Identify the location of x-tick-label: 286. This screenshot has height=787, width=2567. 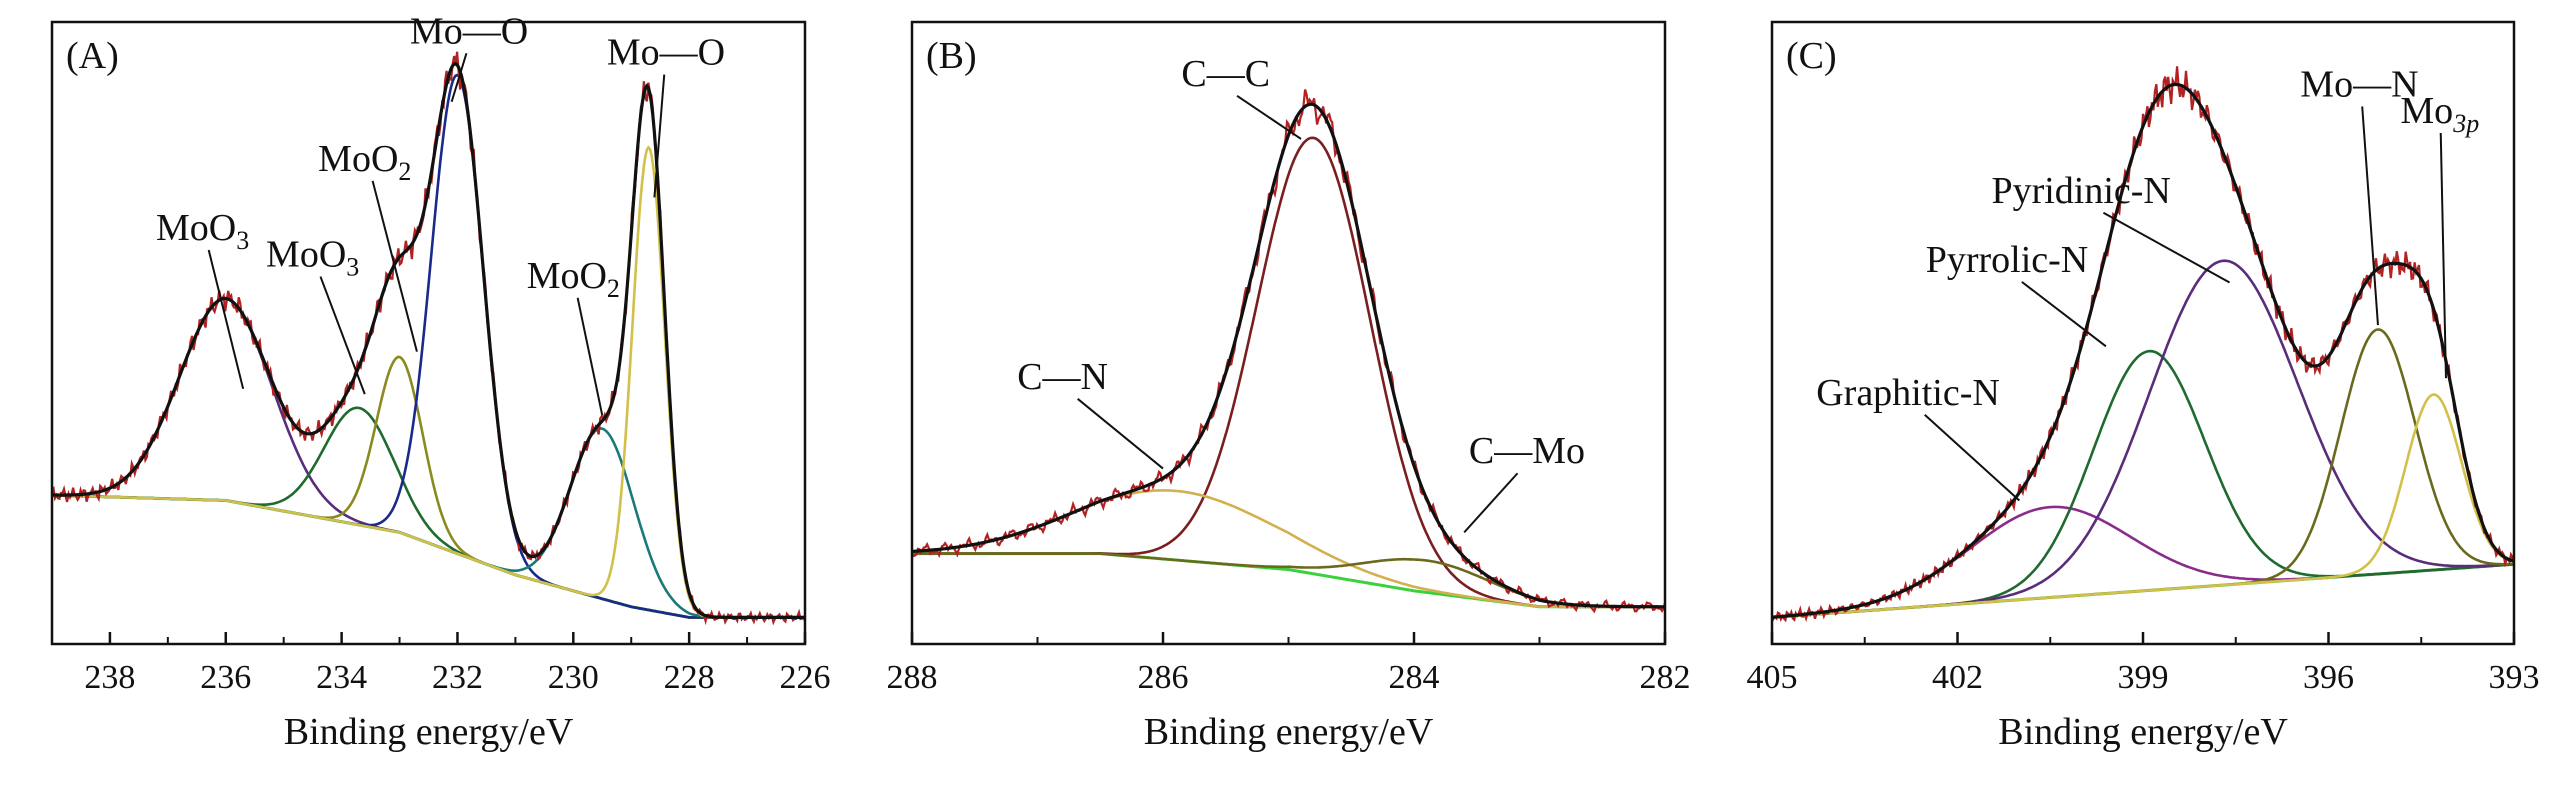
(1163, 677).